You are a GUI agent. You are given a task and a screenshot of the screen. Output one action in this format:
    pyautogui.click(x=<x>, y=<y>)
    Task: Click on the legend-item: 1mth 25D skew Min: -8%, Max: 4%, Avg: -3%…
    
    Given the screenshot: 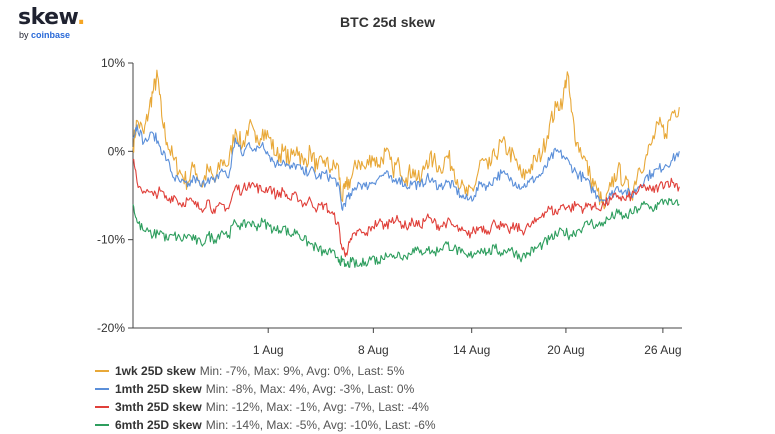 What is the action you would take?
    pyautogui.click(x=265, y=389)
    